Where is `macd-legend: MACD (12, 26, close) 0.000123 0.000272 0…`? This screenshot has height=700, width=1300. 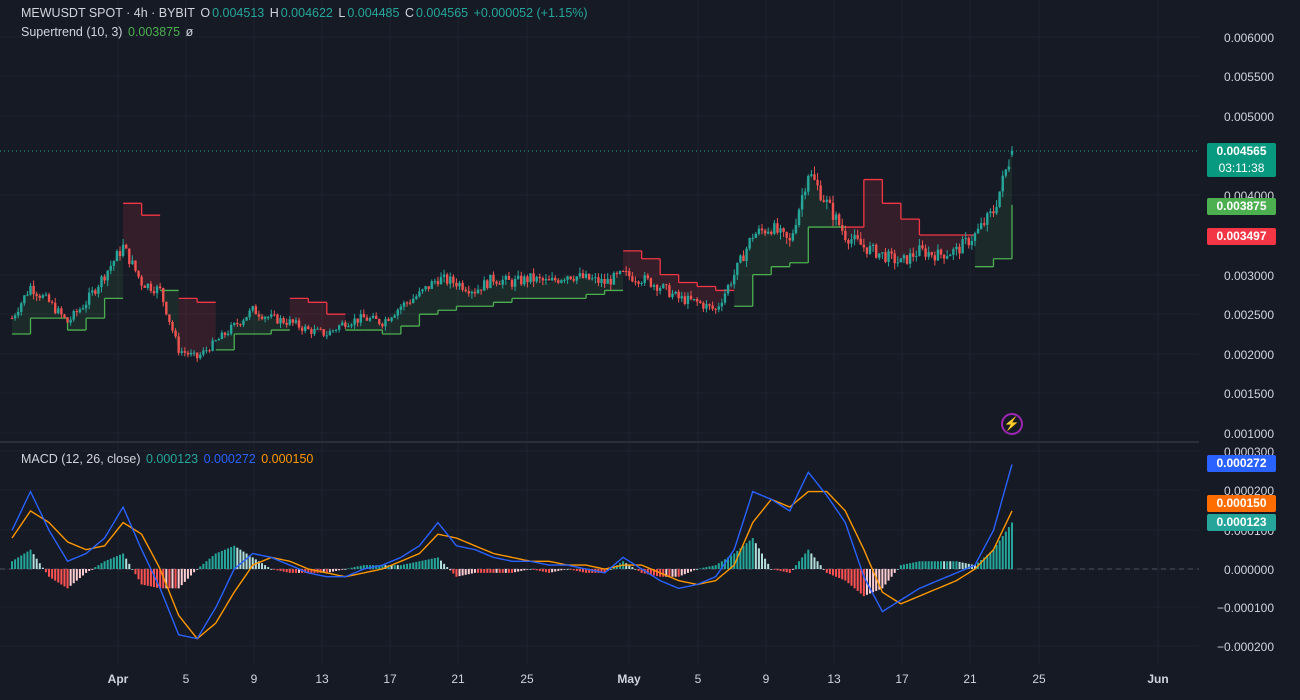
macd-legend: MACD (12, 26, close) 0.000123 0.000272 0… is located at coordinates (168, 459).